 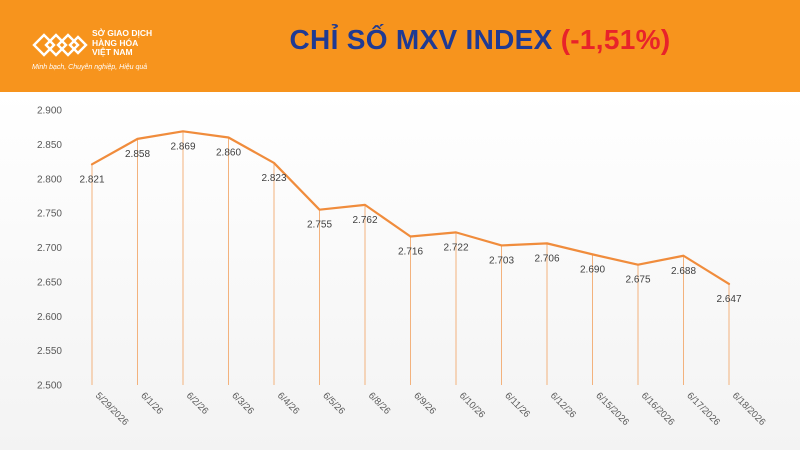 I want to click on x-tick-label: 6/5/26, so click(x=333, y=403).